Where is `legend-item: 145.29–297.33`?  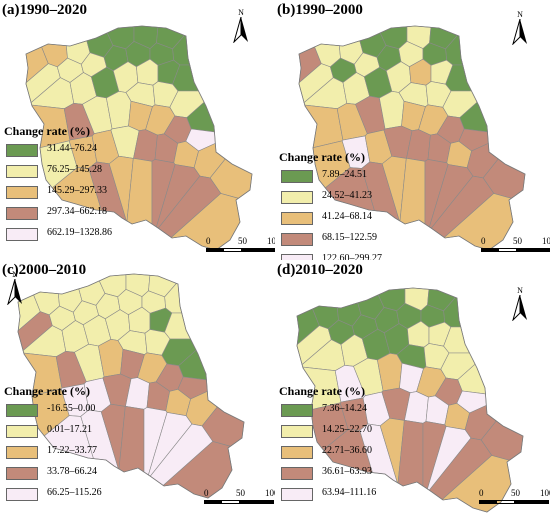
legend-item: 145.29–297.33 is located at coordinates (74, 193).